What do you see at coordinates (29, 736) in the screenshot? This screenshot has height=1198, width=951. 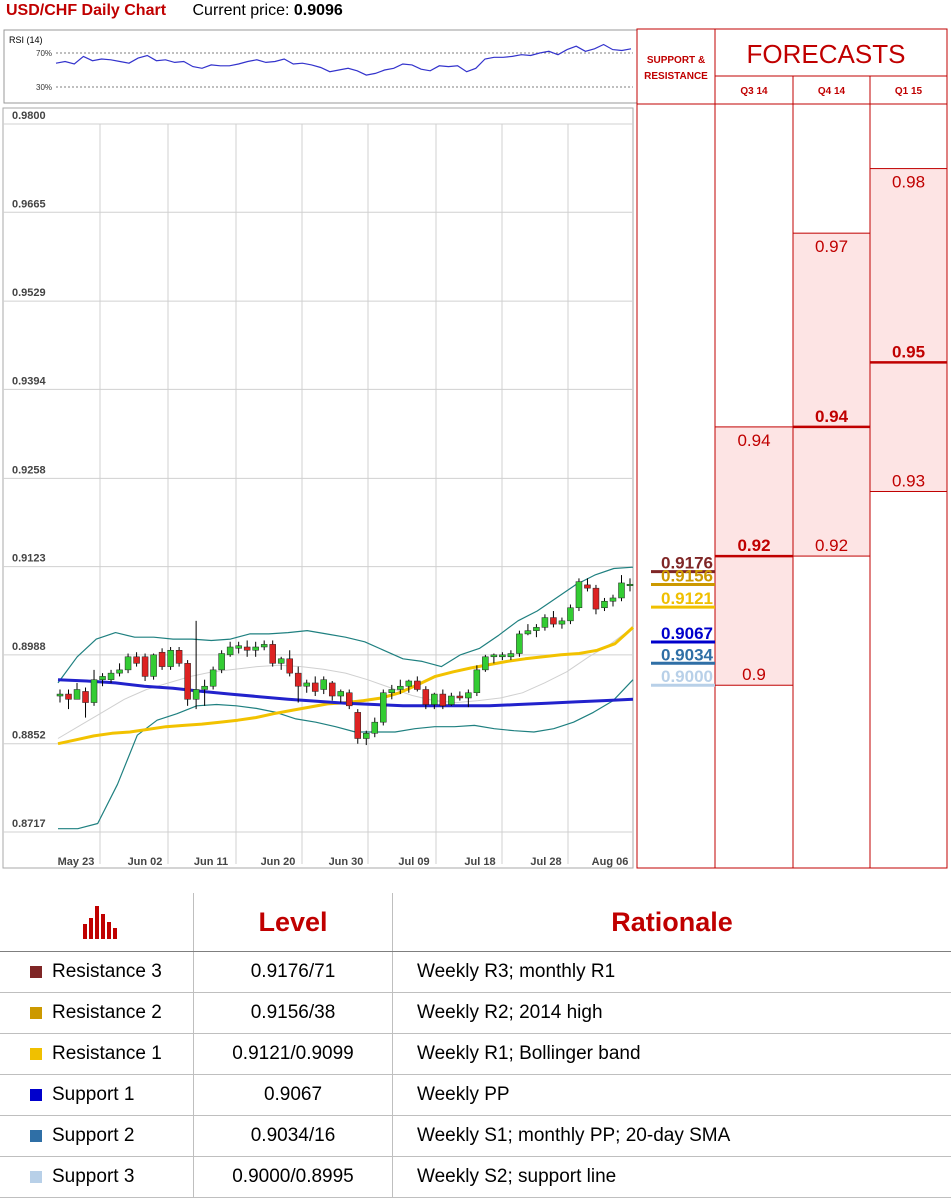 I see `y-tick-label: 0.8852` at bounding box center [29, 736].